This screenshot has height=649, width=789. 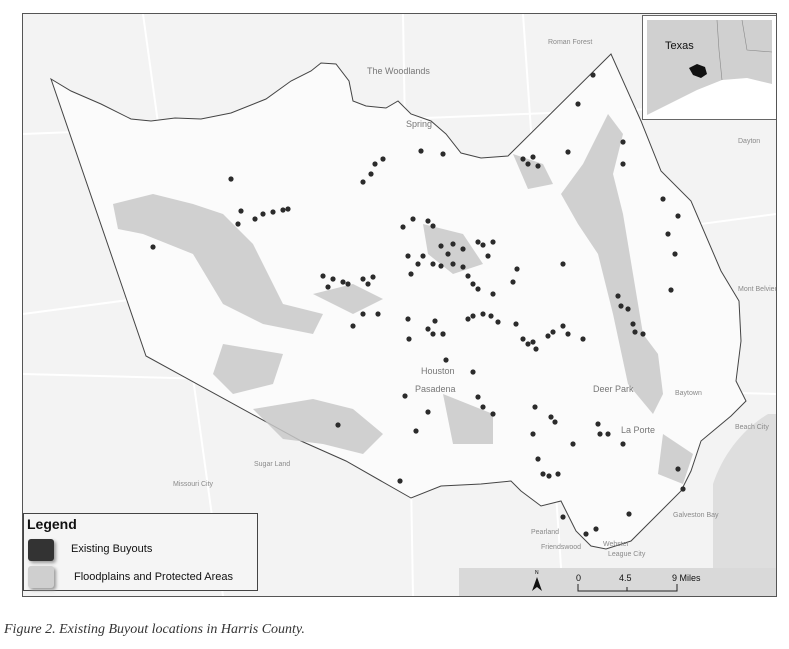 I want to click on place-label: Spring, so click(x=419, y=124).